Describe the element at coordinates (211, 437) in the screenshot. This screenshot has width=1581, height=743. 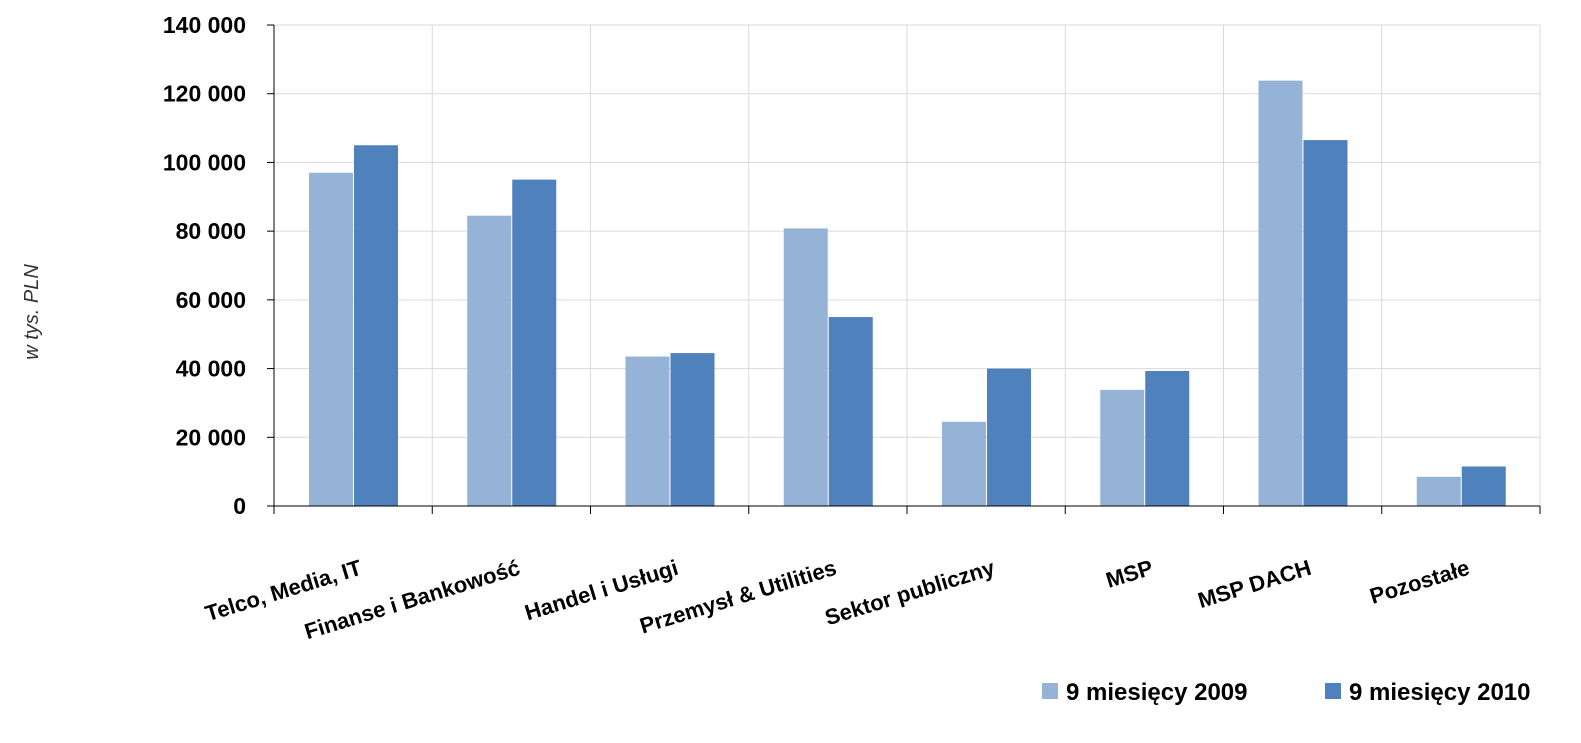
I see `y-tick-label: 20 000` at that location.